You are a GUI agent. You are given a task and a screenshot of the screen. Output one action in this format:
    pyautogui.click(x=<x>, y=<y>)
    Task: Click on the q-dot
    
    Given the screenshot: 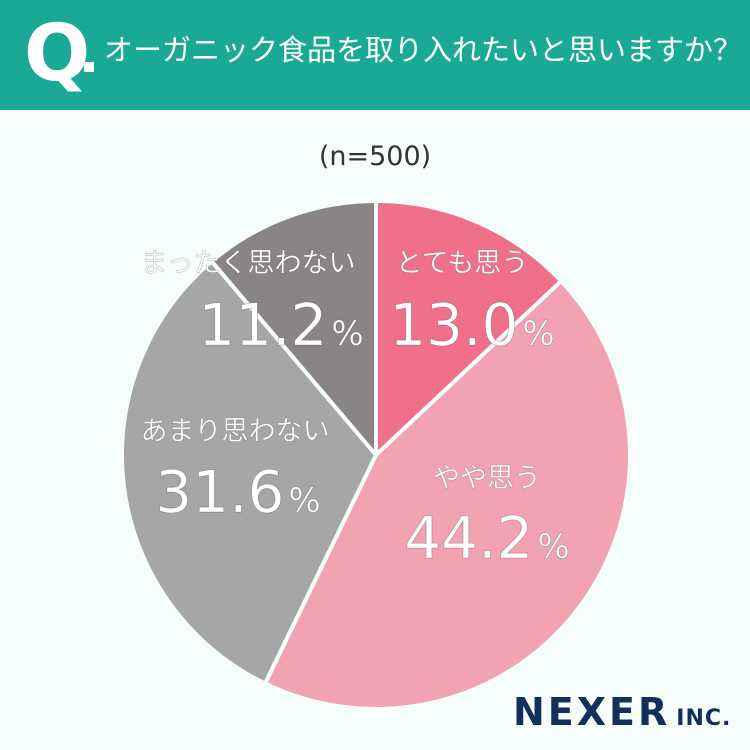 What is the action you would take?
    pyautogui.click(x=89, y=67)
    